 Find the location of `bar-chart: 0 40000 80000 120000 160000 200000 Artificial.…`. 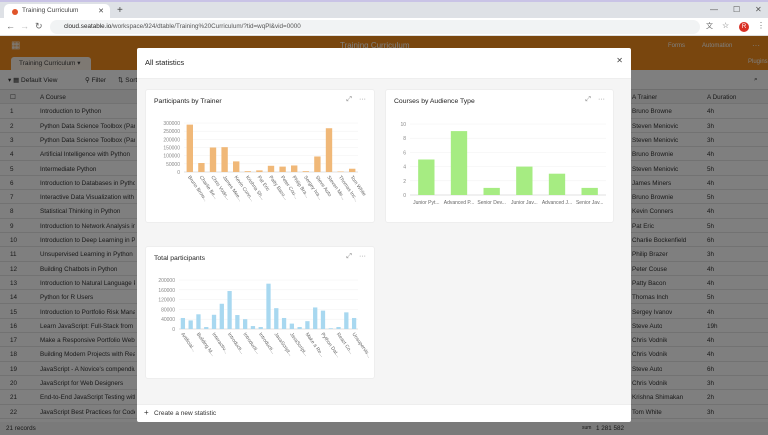

bar-chart: 0 40000 80000 120000 160000 200000 Artificial.… is located at coordinates (265, 318).